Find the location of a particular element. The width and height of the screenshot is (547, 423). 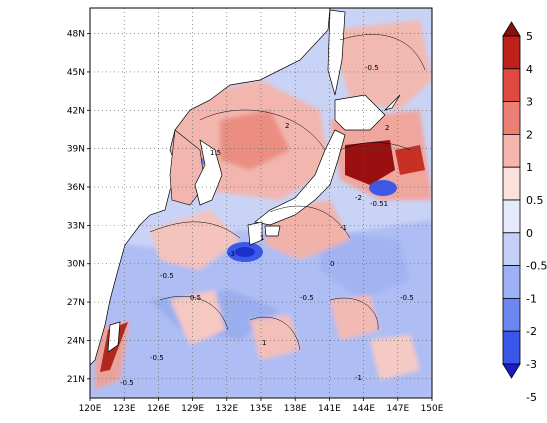

x-tick-label: 135E is located at coordinates (261, 409).